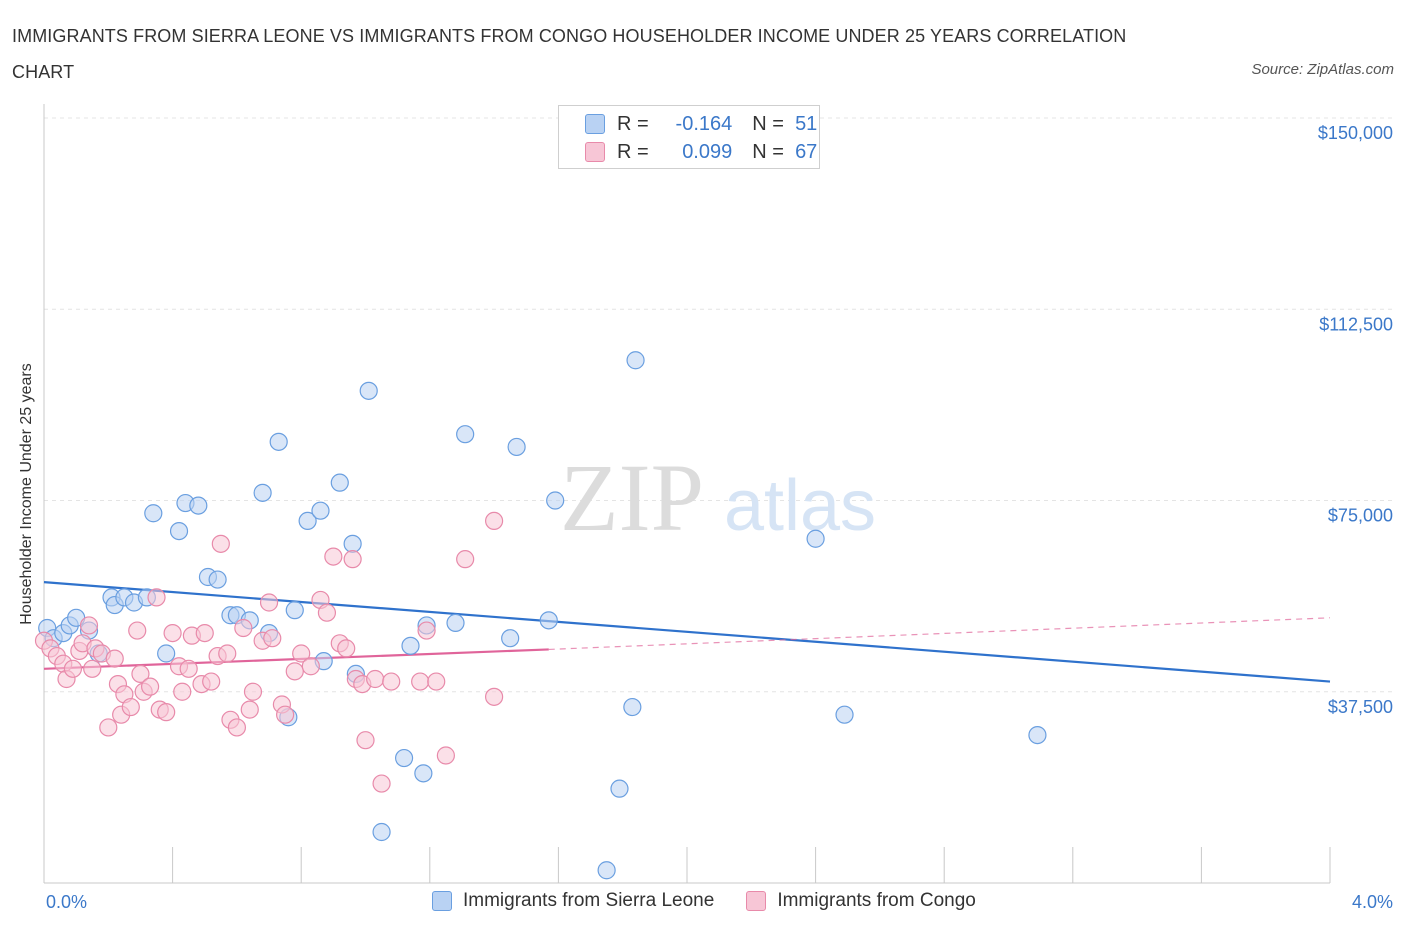  What do you see at coordinates (632, 497) in the screenshot?
I see `watermark-zip: ZIP` at bounding box center [632, 497].